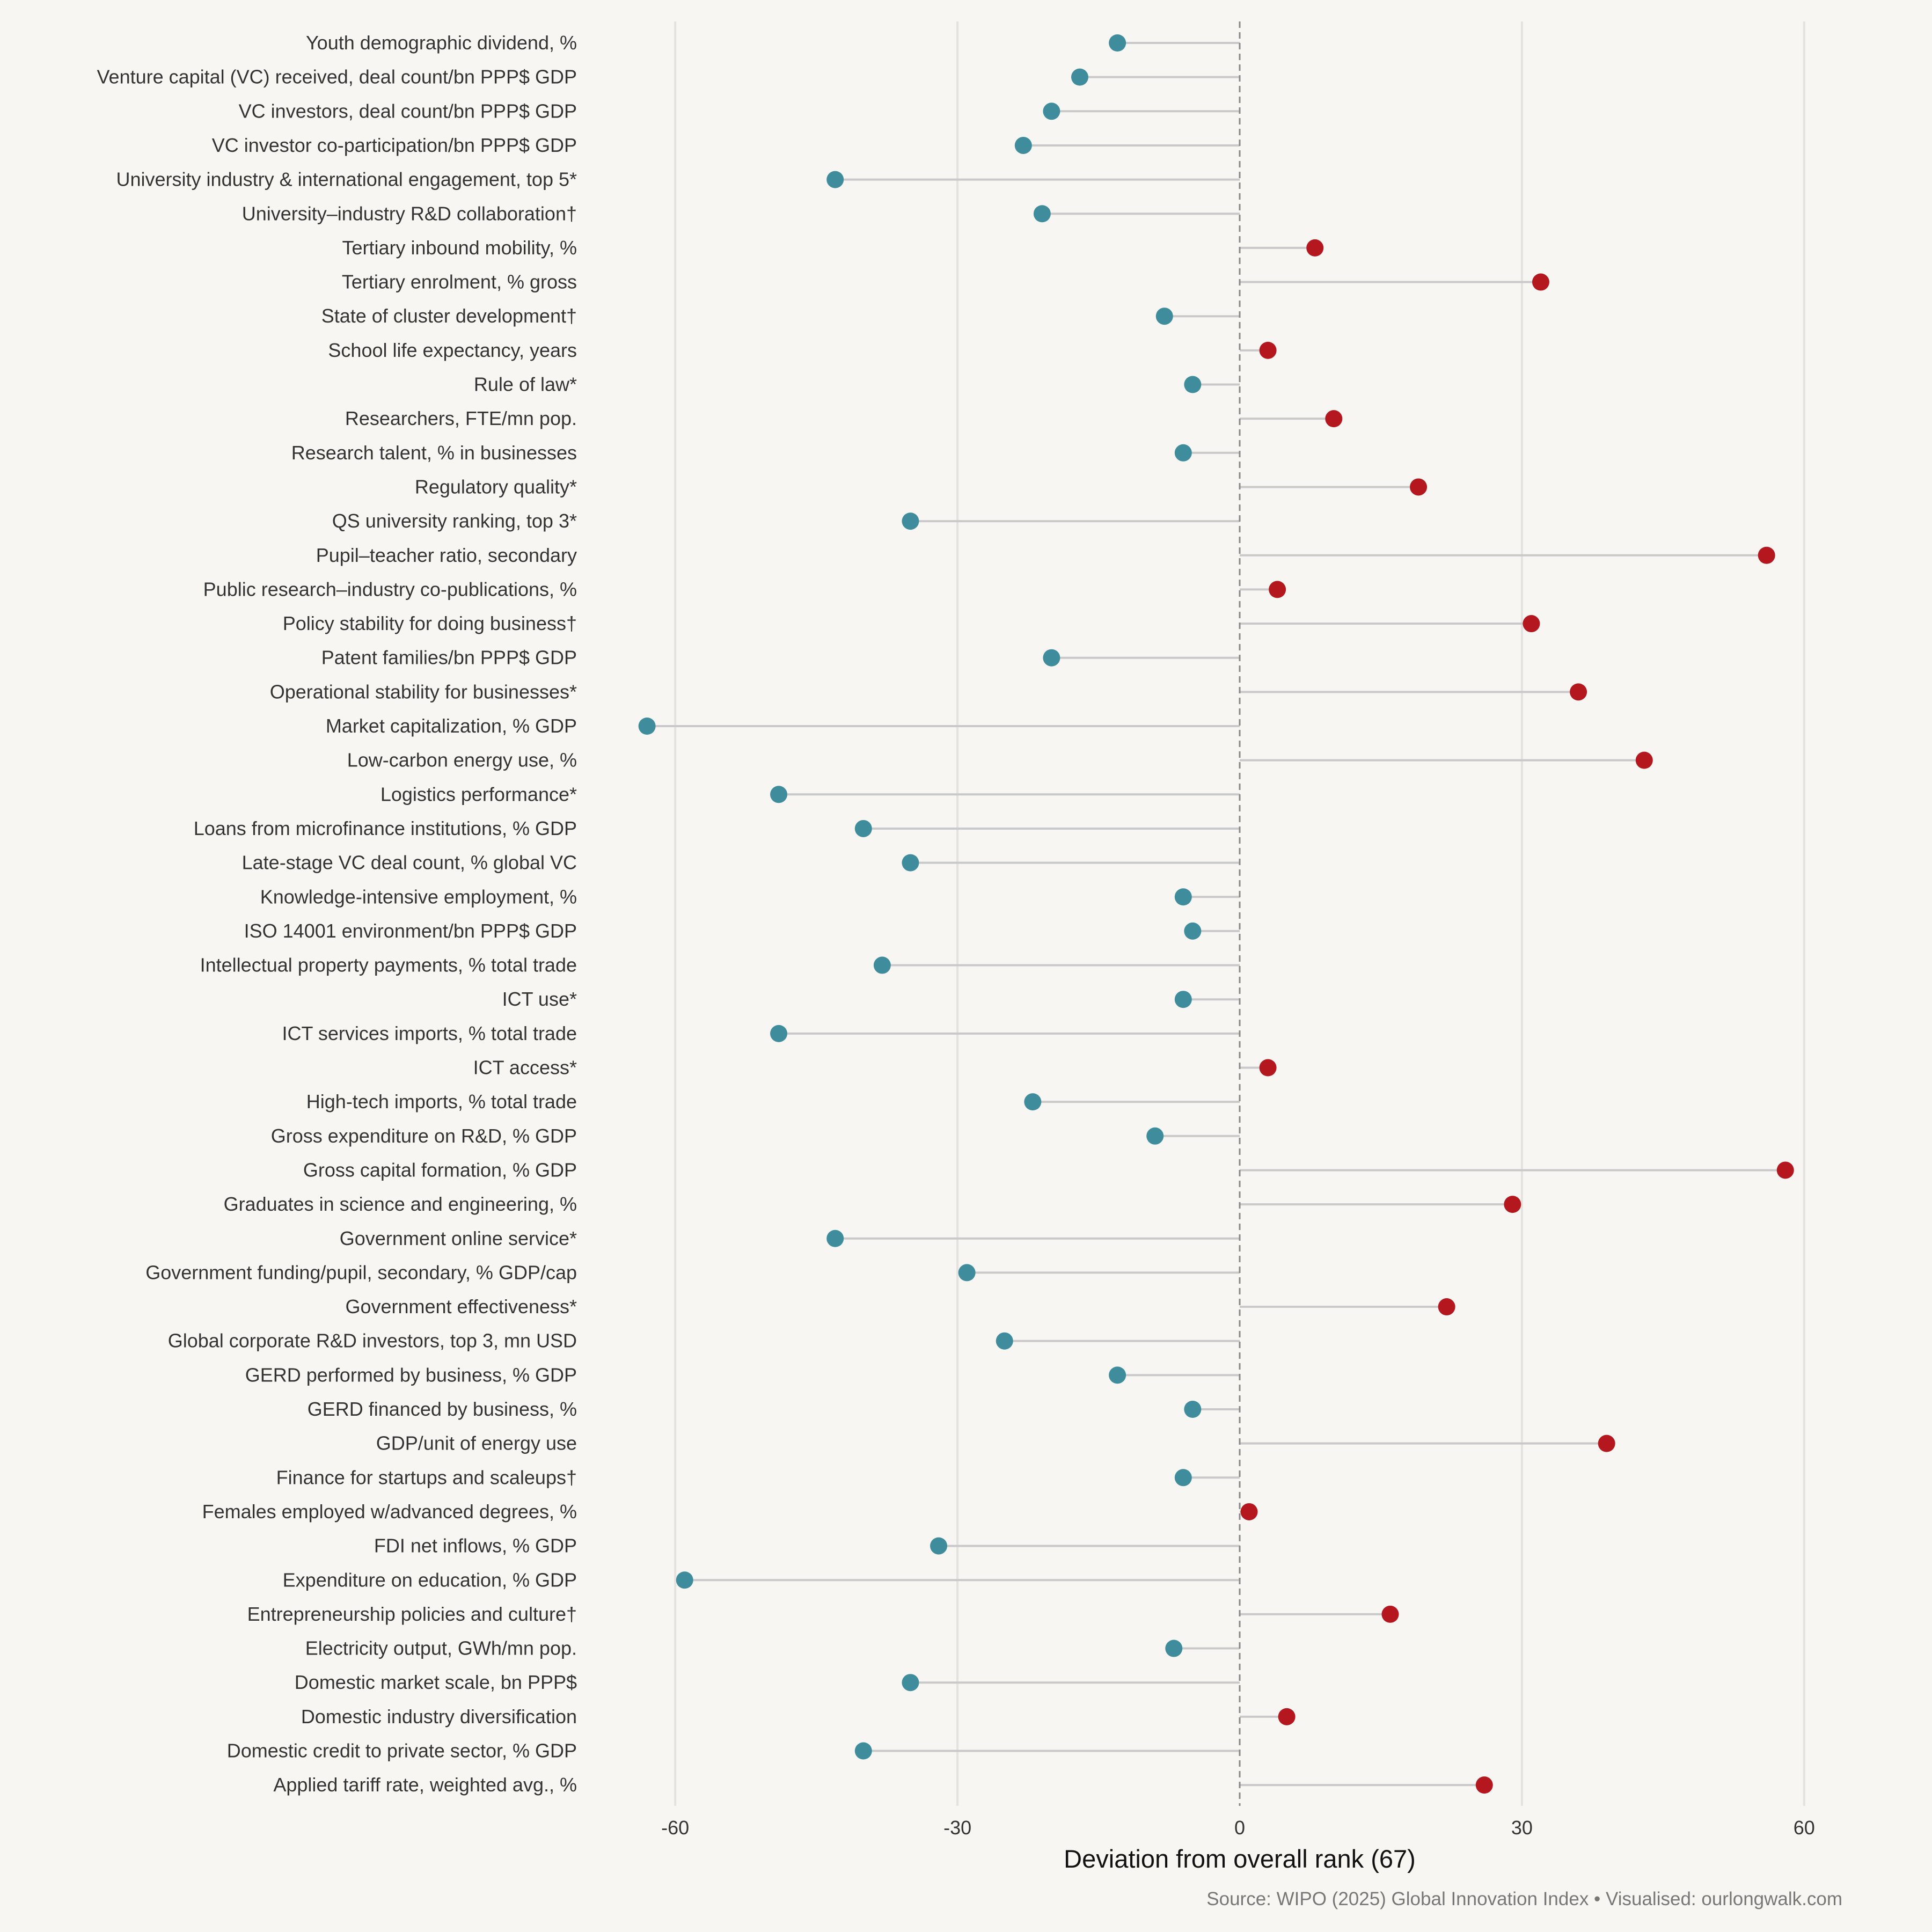 Image resolution: width=1932 pixels, height=1932 pixels. I want to click on category-label: Research talent, % in businesses, so click(434, 453).